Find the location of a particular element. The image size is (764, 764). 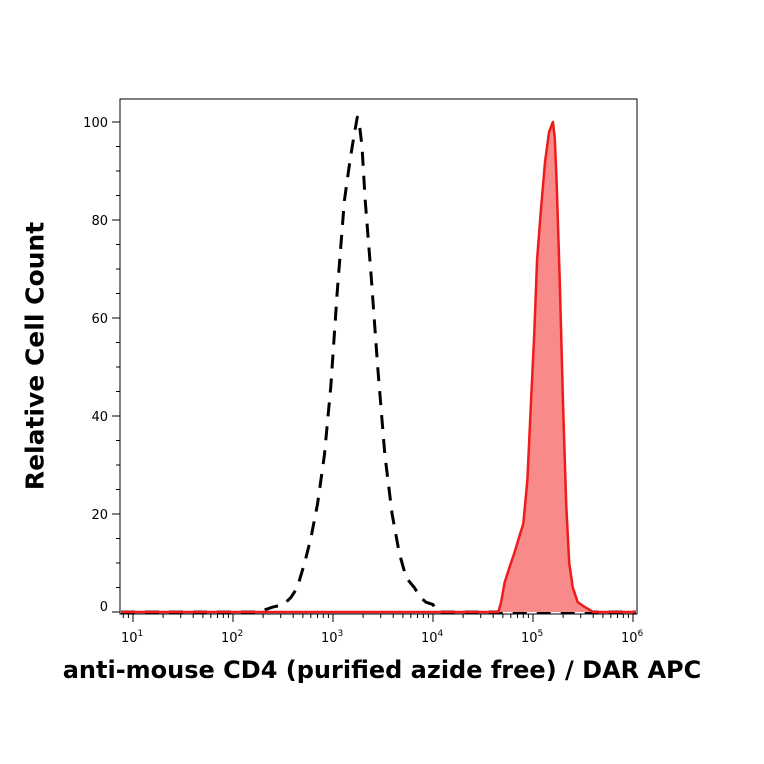

y-tick-label: 40 is located at coordinates (99, 417).